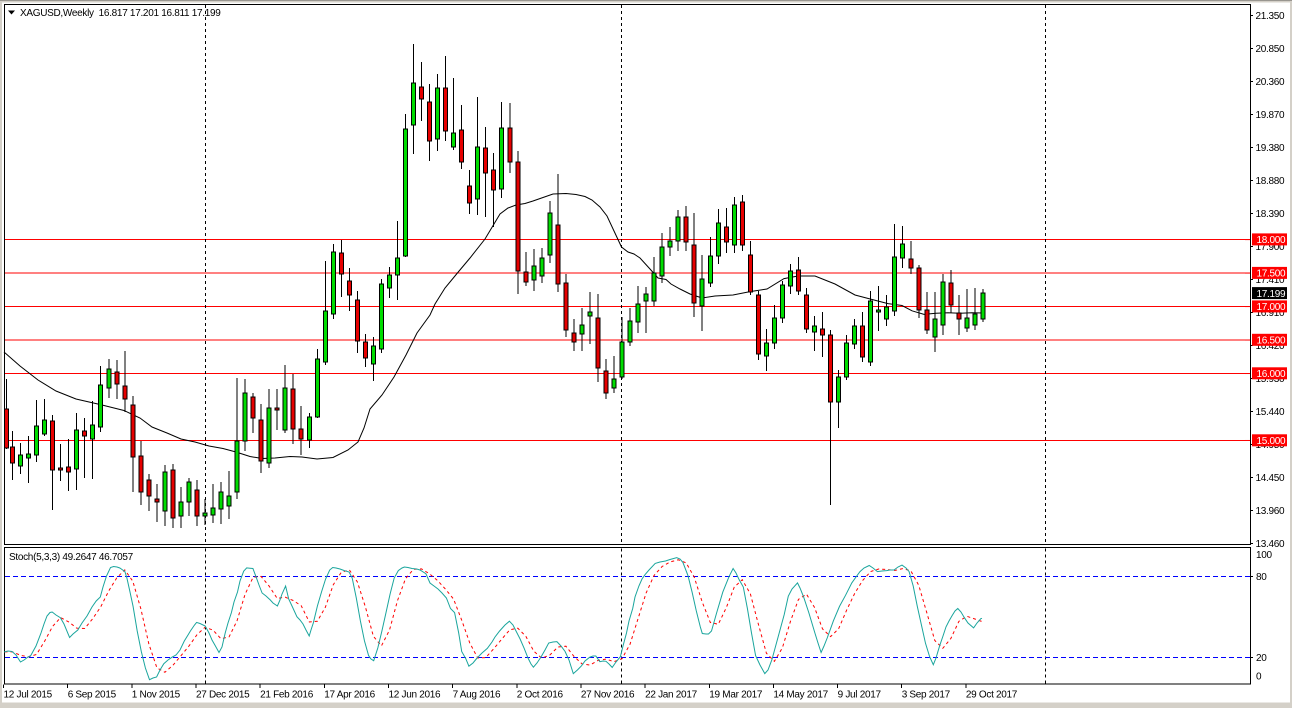  I want to click on svg-text: 17 Apr 2016, so click(349, 695).